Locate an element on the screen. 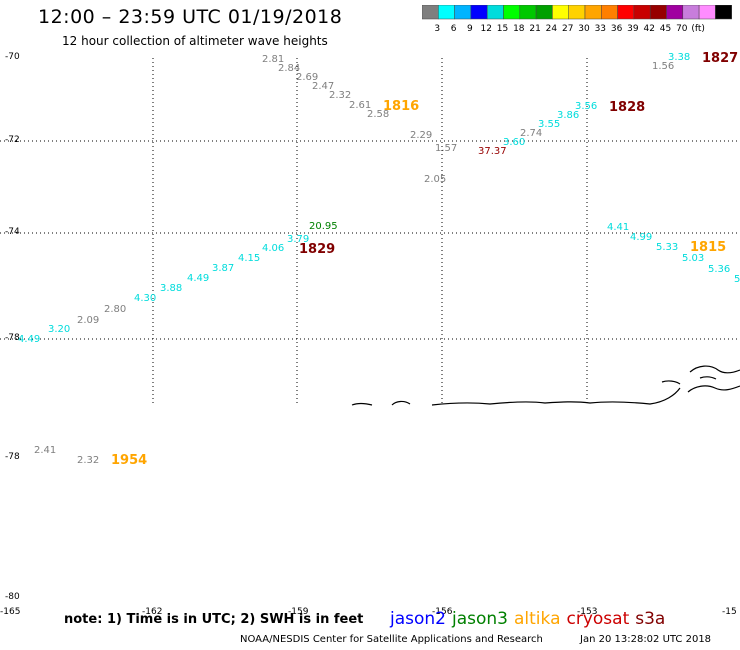  wave-height-label: 20.95 is located at coordinates (323, 226).